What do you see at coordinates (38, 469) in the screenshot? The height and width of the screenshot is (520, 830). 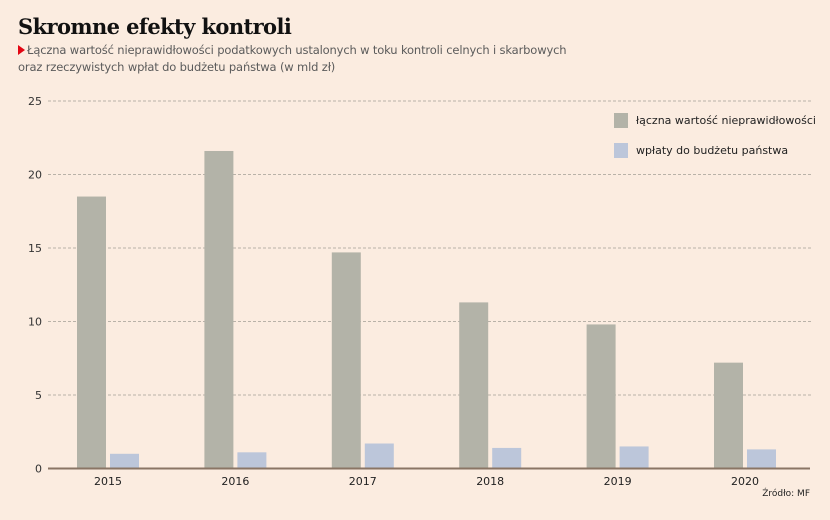 I see `y-tick-label: 0` at bounding box center [38, 469].